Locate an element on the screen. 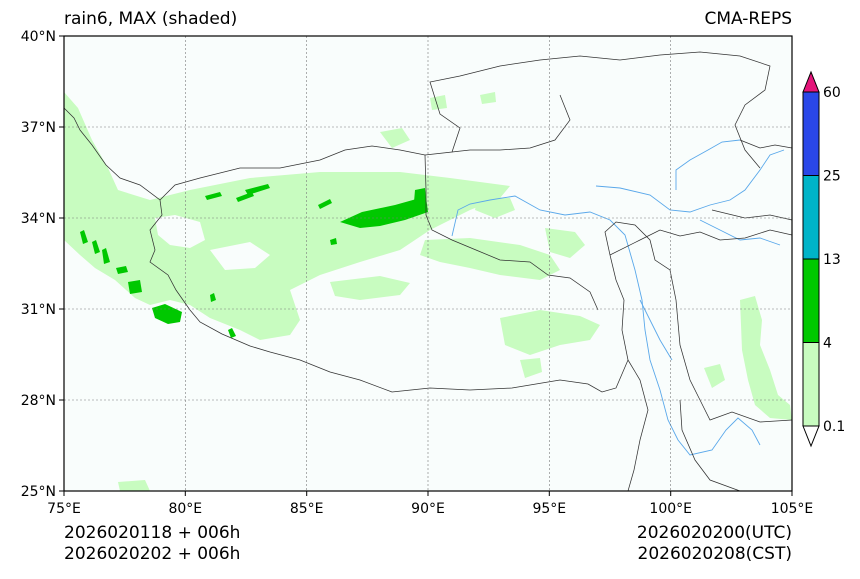  lat-tick-label: 28°N is located at coordinates (38, 401).